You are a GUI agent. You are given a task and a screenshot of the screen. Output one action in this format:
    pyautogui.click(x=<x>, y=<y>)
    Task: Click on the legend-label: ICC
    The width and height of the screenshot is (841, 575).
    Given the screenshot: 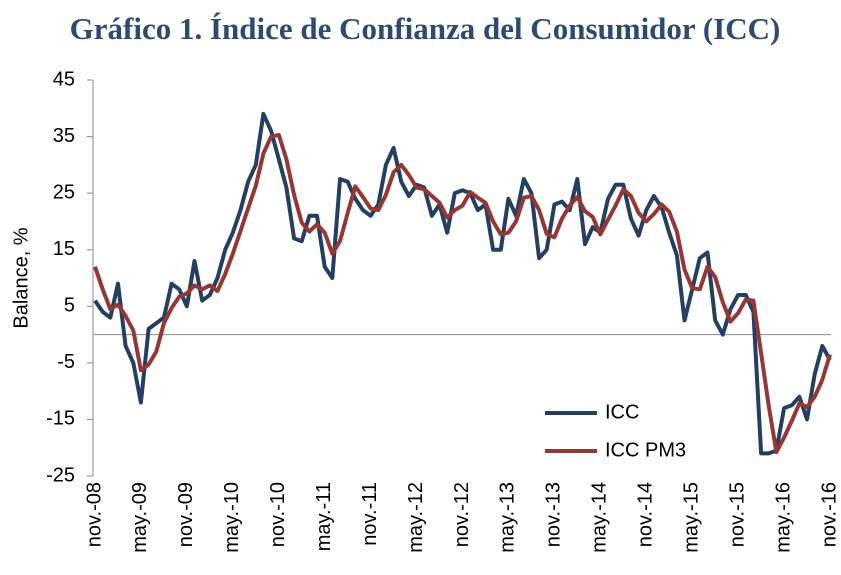 What is the action you would take?
    pyautogui.click(x=622, y=412)
    